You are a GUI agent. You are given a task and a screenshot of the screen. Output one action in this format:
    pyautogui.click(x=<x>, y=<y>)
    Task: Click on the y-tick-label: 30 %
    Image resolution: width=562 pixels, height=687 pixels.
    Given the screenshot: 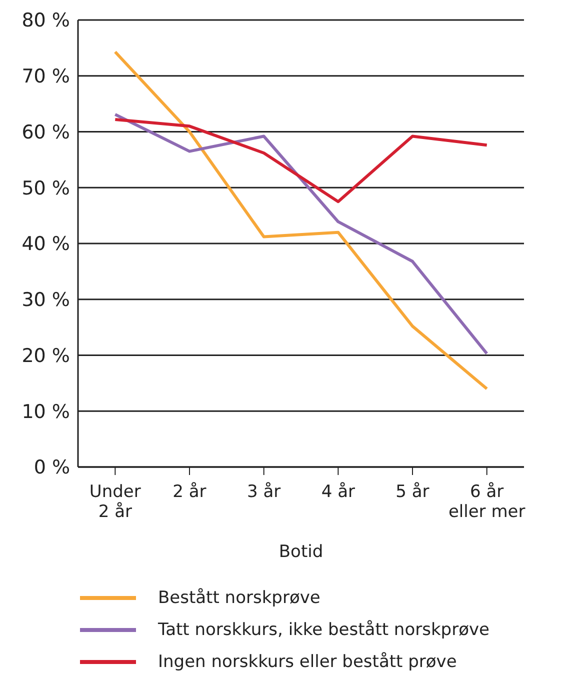 What is the action you would take?
    pyautogui.click(x=46, y=300)
    